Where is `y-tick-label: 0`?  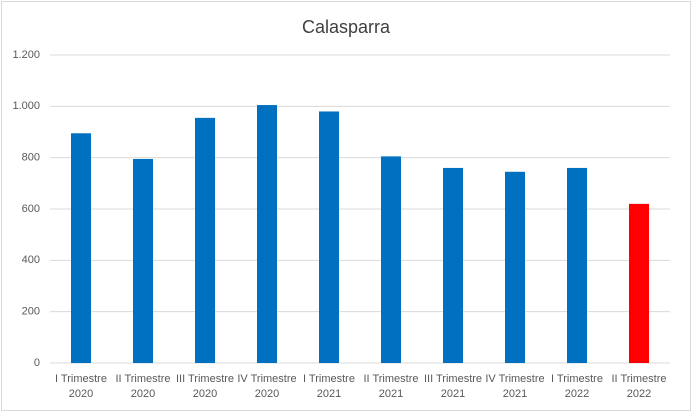 y-tick-label: 0 is located at coordinates (37, 363).